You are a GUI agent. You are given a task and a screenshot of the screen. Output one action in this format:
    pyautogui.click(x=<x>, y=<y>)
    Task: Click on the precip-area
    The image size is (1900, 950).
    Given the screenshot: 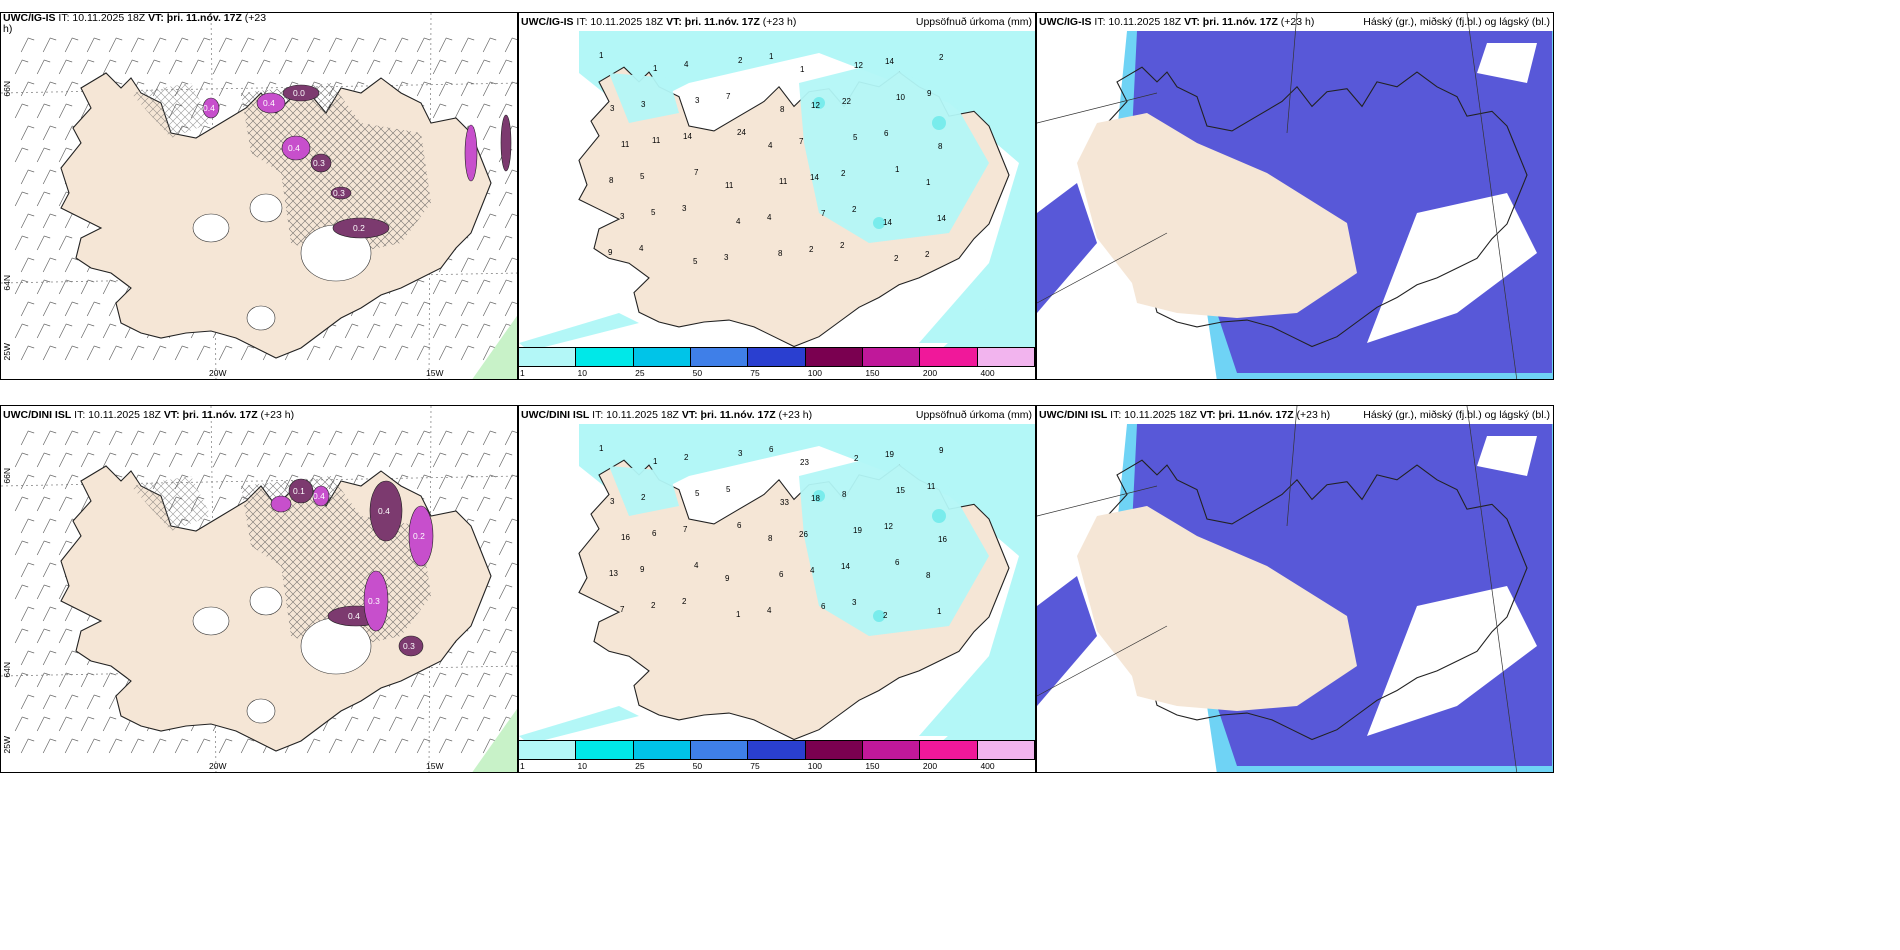 What is the action you would take?
    pyautogui.click(x=894, y=153)
    